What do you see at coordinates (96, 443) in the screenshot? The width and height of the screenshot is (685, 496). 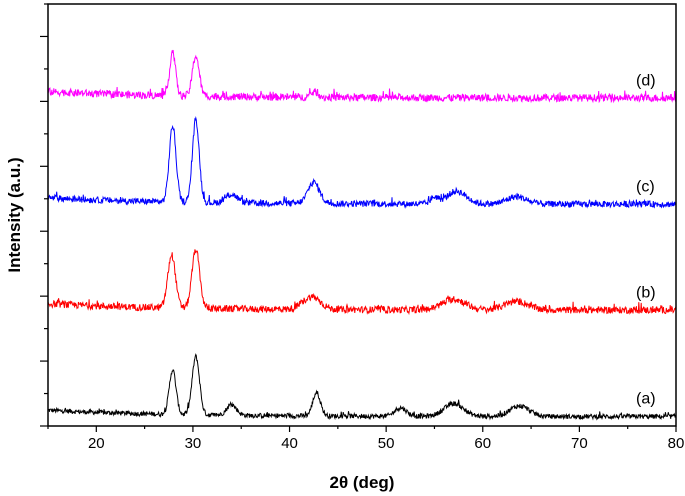 I see `x-tick-label: 20` at bounding box center [96, 443].